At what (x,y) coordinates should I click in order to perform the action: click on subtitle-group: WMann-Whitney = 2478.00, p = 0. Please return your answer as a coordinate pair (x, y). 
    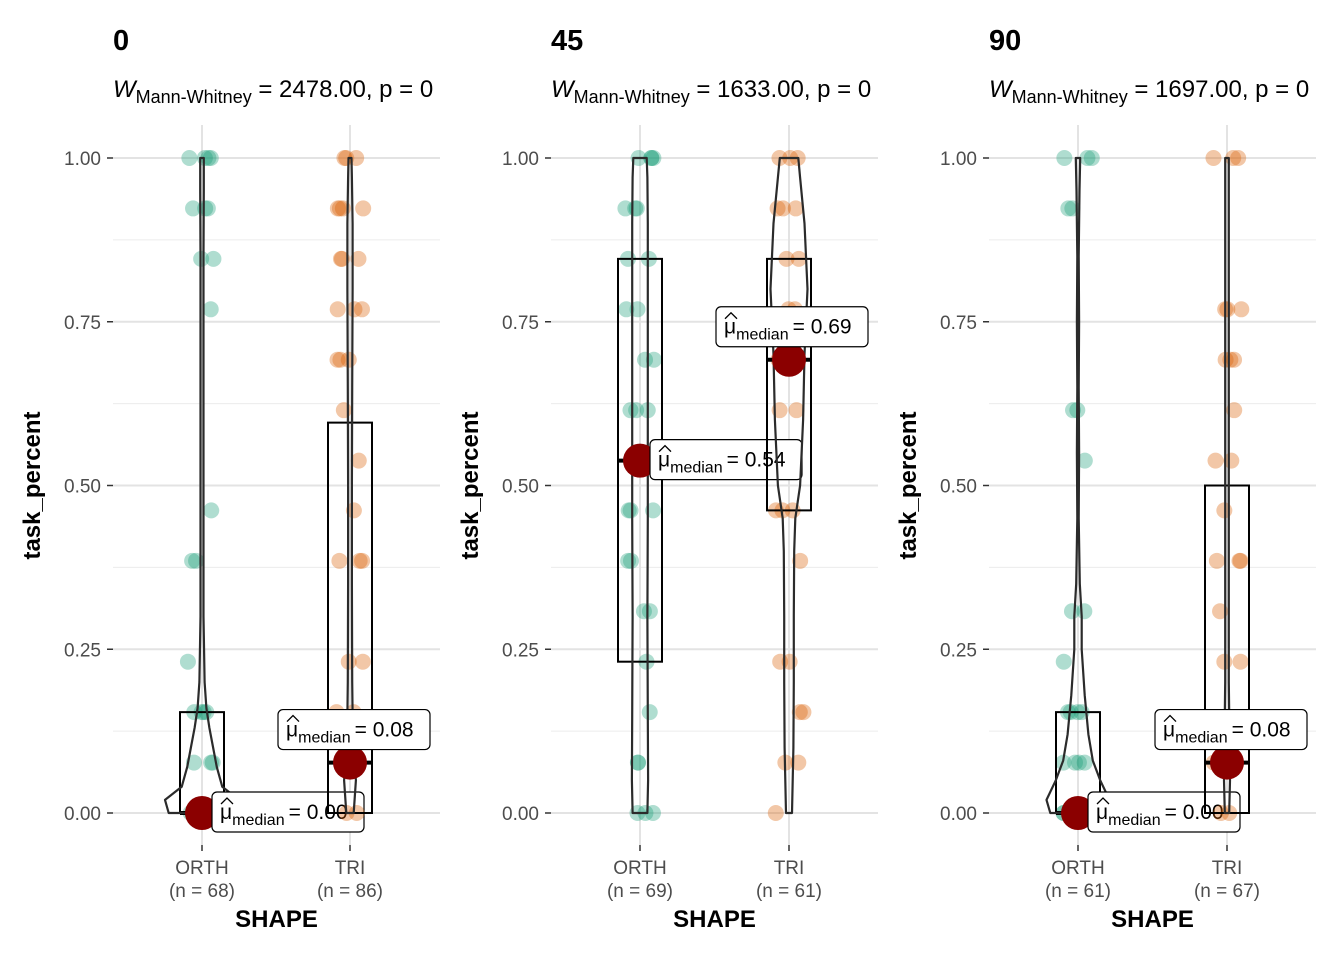
    Looking at the image, I should click on (273, 91).